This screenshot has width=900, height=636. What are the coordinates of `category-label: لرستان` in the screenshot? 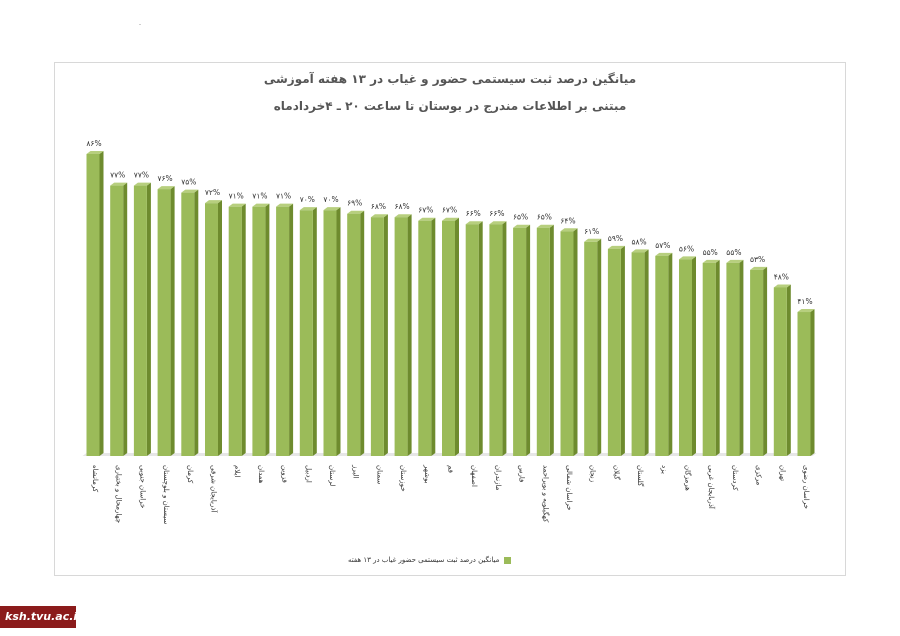 It's located at (332, 475).